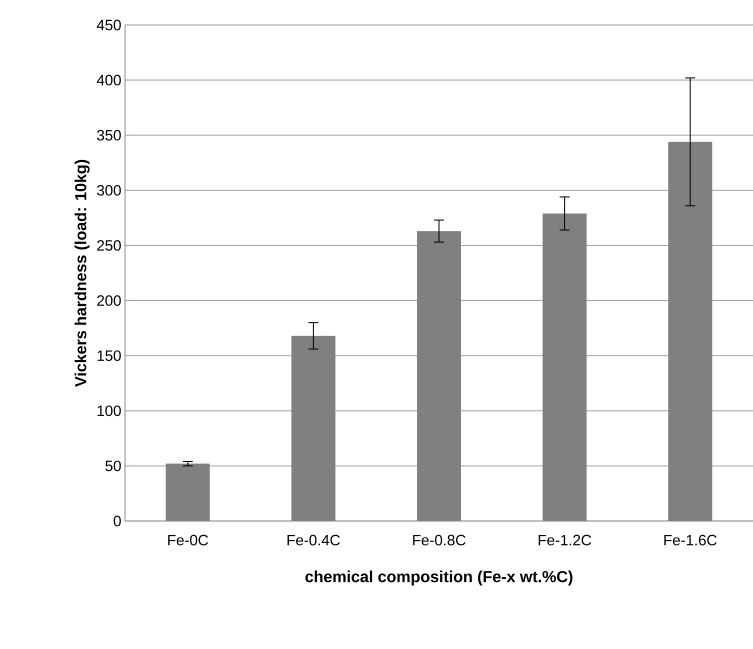 This screenshot has width=753, height=649. I want to click on x-tick-label: Fe-1.6C, so click(690, 540).